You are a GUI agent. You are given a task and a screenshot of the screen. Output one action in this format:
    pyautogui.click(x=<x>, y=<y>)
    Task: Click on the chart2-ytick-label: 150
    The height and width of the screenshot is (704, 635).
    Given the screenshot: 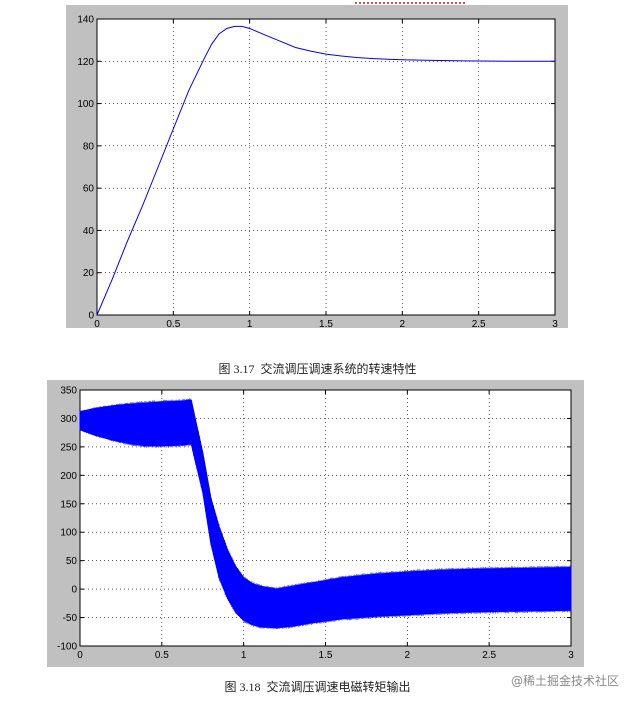 What is the action you would take?
    pyautogui.click(x=68, y=504)
    